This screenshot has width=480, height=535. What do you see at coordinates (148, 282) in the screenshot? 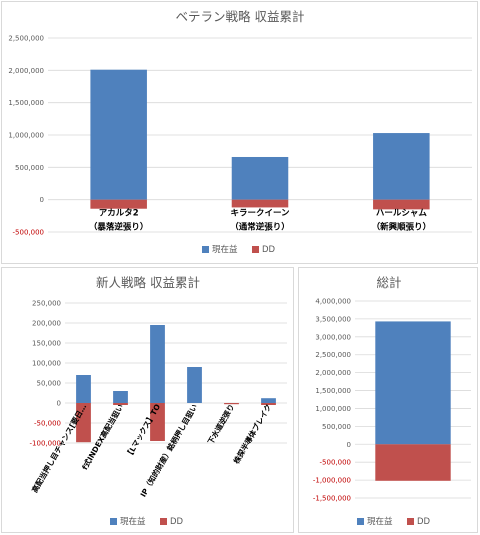
I see `chart-title: 新人戦略 収益累計` at bounding box center [148, 282].